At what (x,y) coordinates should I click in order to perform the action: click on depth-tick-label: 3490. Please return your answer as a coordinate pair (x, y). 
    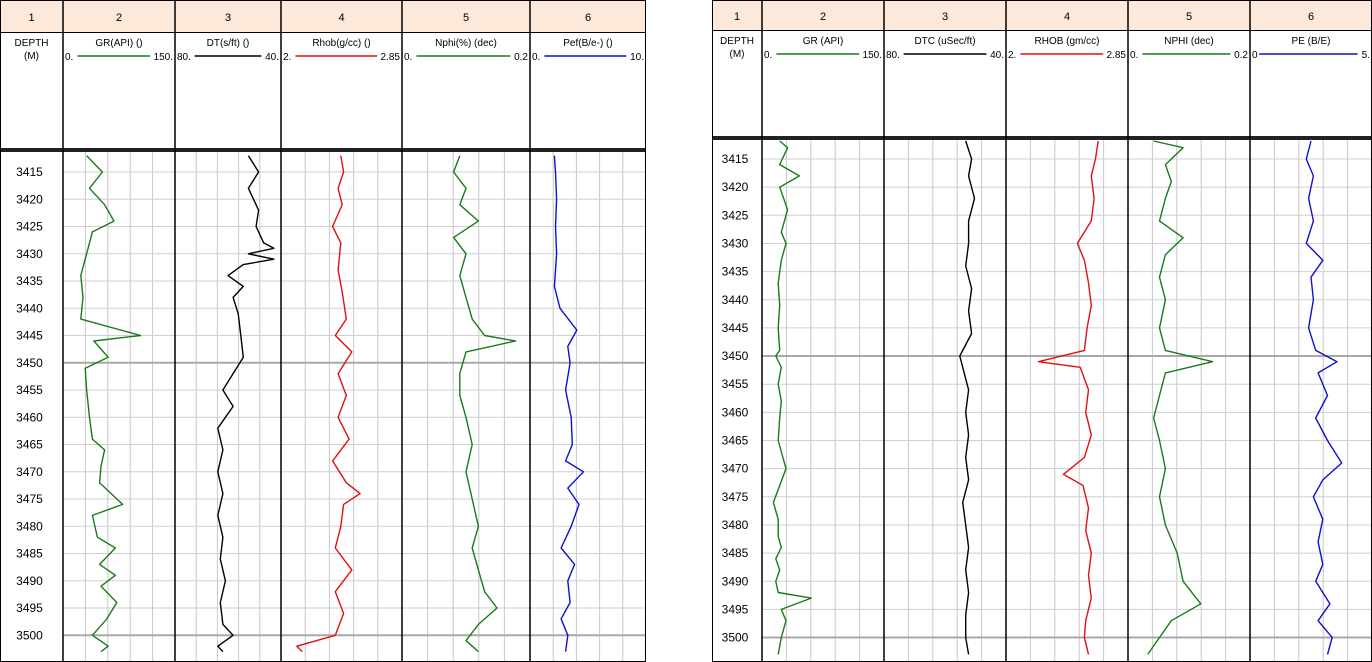
    Looking at the image, I should click on (735, 581).